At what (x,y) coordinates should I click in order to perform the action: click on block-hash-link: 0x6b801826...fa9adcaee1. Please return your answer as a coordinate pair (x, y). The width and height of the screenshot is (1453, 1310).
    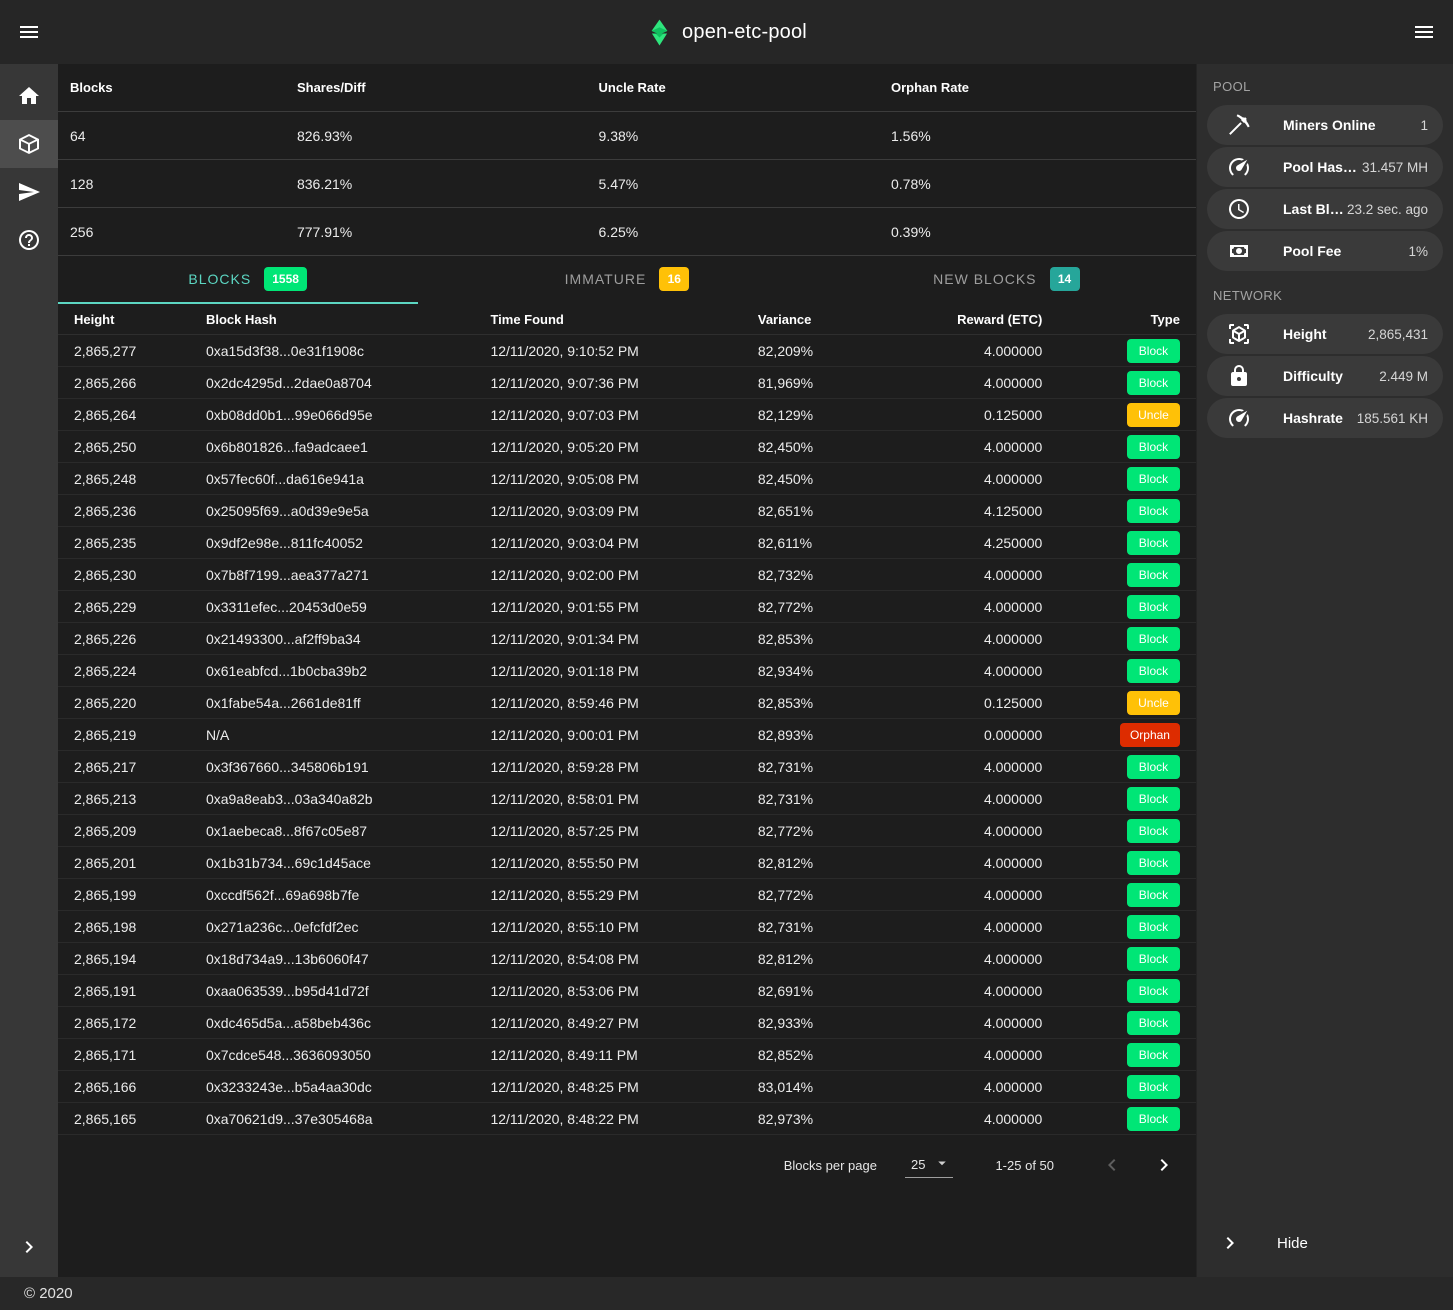
    Looking at the image, I should click on (286, 446).